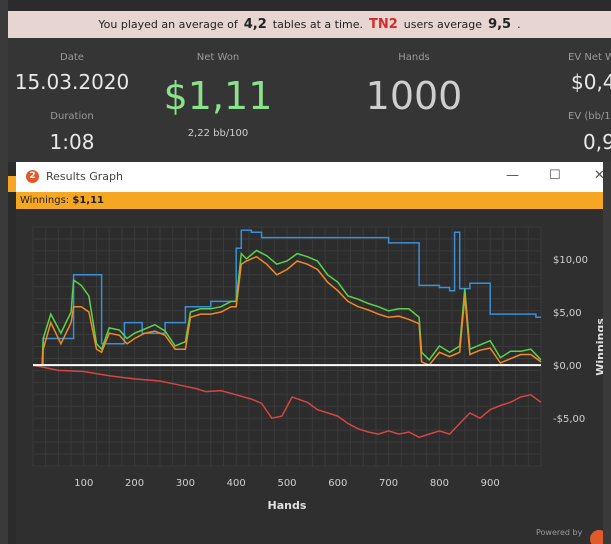 This screenshot has height=544, width=611. I want to click on background-left-edge, so click(4, 272).